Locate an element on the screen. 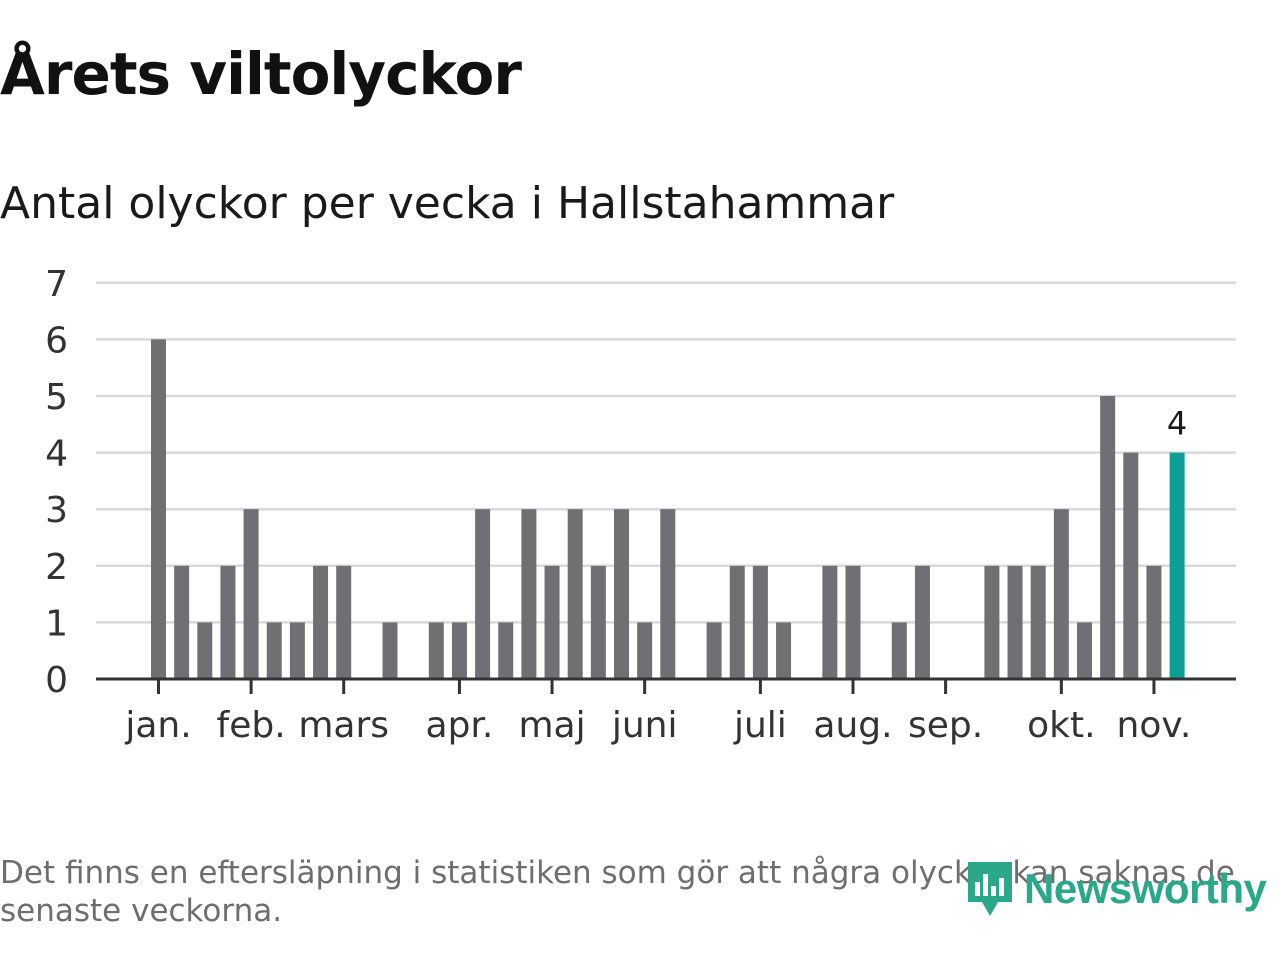  y-tick-label: 3 is located at coordinates (56, 510).